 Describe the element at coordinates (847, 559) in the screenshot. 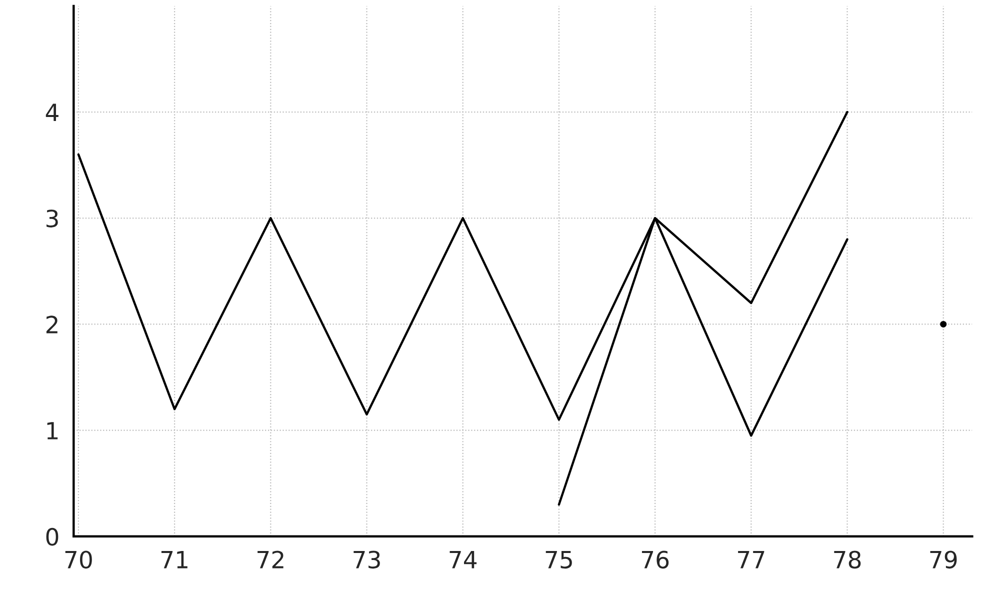

I see `x-tick-label: 78` at that location.